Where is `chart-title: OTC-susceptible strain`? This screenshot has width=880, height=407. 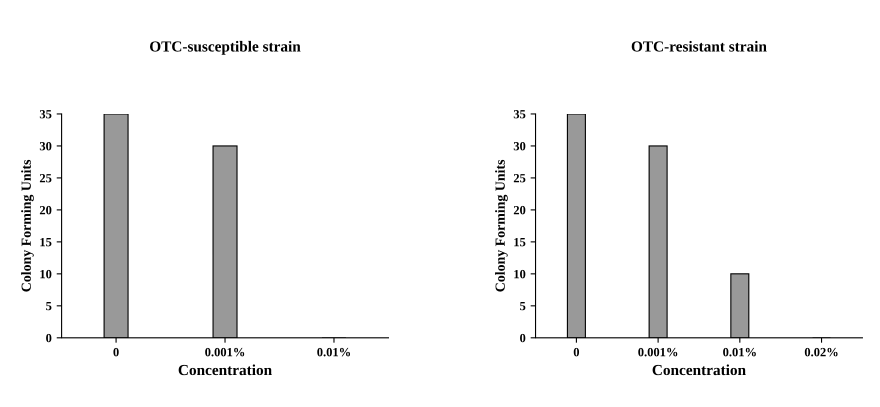
chart-title: OTC-susceptible strain is located at coordinates (225, 47).